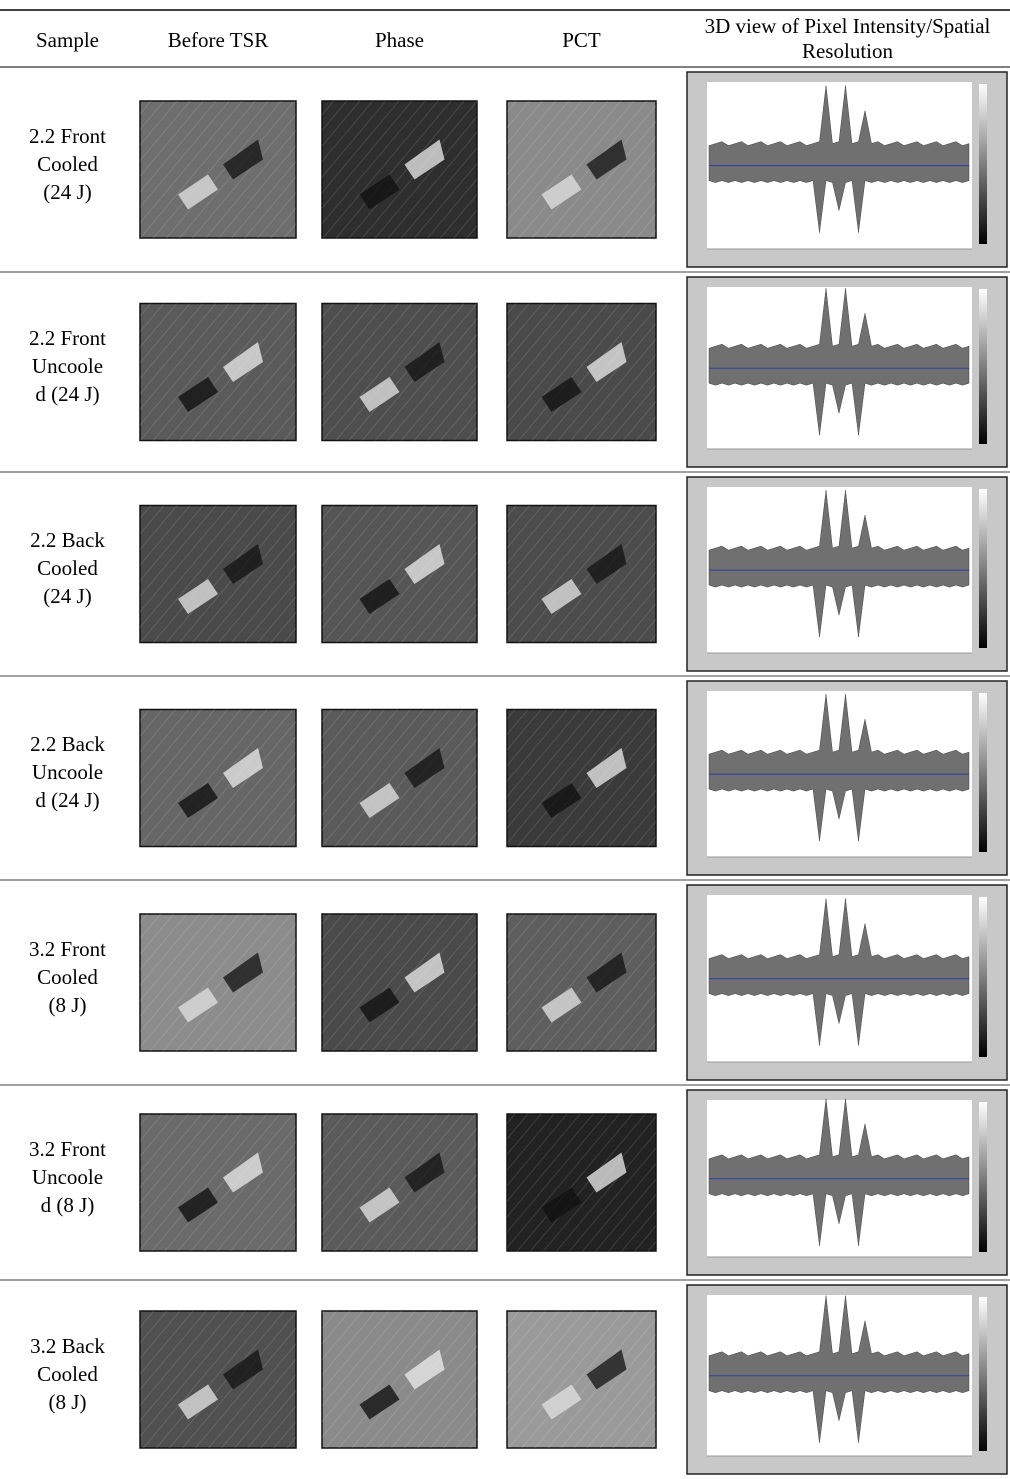 Image resolution: width=1010 pixels, height=1479 pixels. What do you see at coordinates (67, 1204) in the screenshot?
I see `sample-line: d (8 J)` at bounding box center [67, 1204].